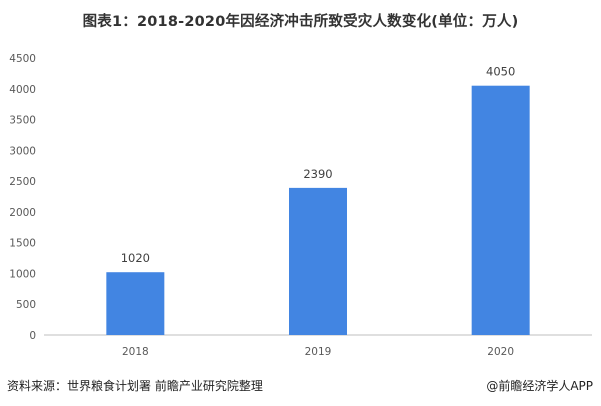 The image size is (601, 406). Describe the element at coordinates (539, 386) in the screenshot. I see `credit-note: @前瞻经济学人APP` at that location.